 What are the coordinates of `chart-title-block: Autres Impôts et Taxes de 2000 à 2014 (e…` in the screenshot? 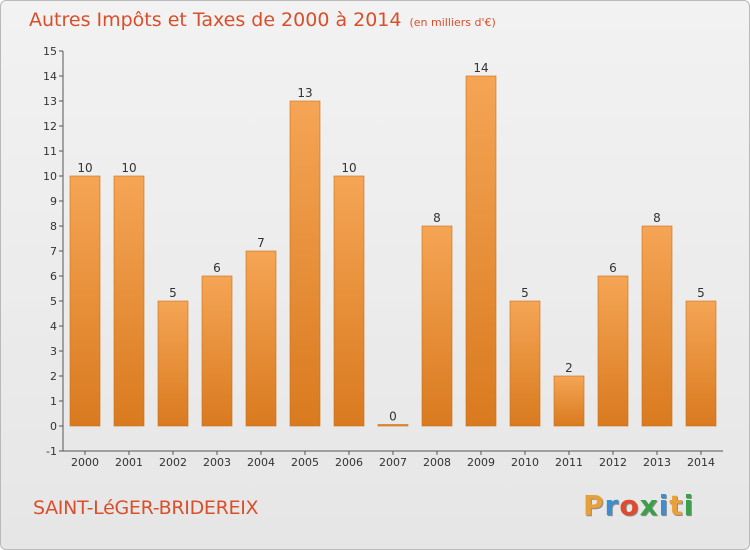 It's located at (262, 20).